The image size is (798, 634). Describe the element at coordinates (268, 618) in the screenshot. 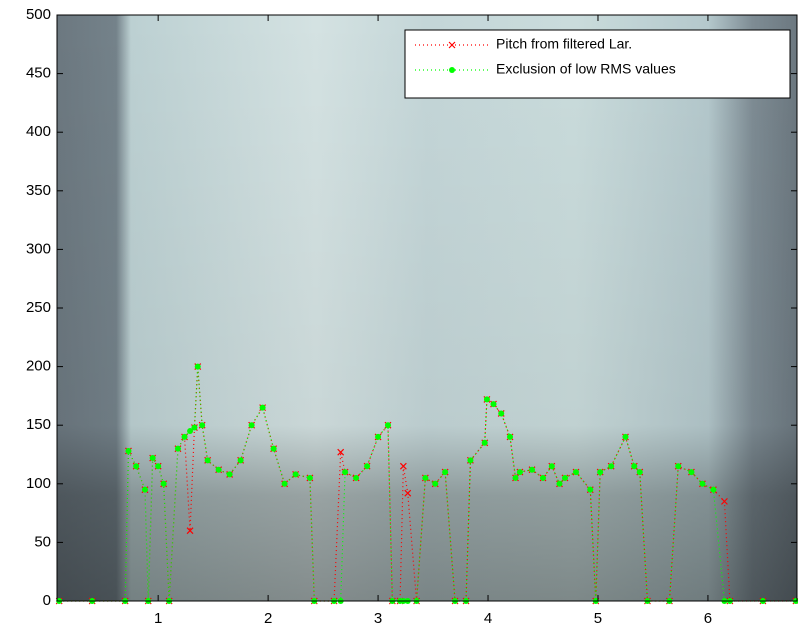

I see `x-tick-label: 2` at that location.